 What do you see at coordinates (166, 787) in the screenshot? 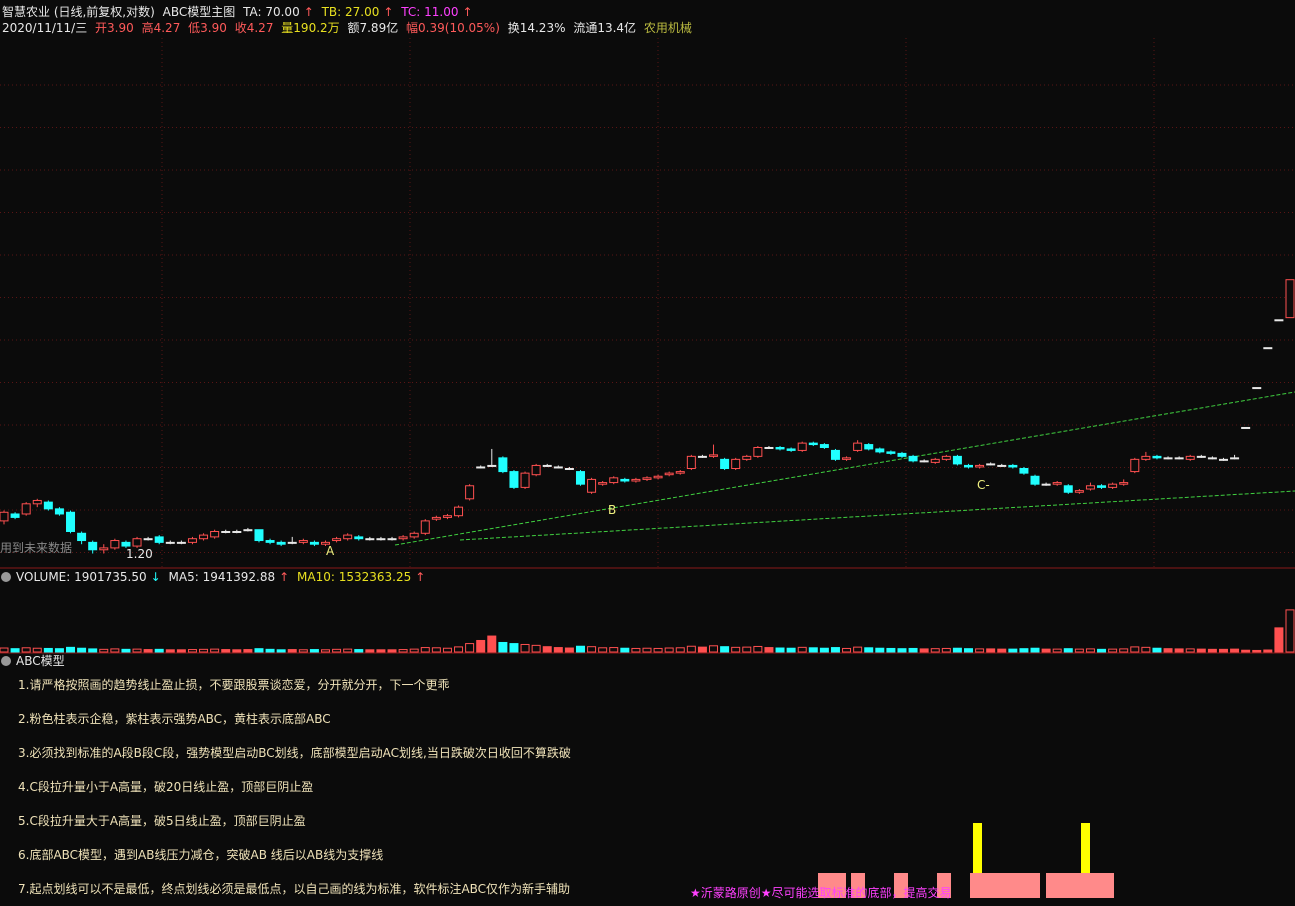
I see `note: 4.C段拉升量小于A高量，破20日线止盈，顶部巨阴止盈` at bounding box center [166, 787].